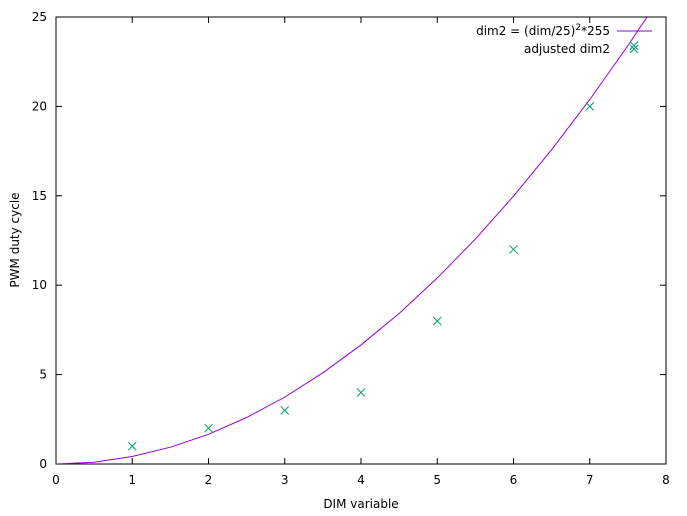 The width and height of the screenshot is (687, 516). I want to click on x-tick-label: 6, so click(514, 480).